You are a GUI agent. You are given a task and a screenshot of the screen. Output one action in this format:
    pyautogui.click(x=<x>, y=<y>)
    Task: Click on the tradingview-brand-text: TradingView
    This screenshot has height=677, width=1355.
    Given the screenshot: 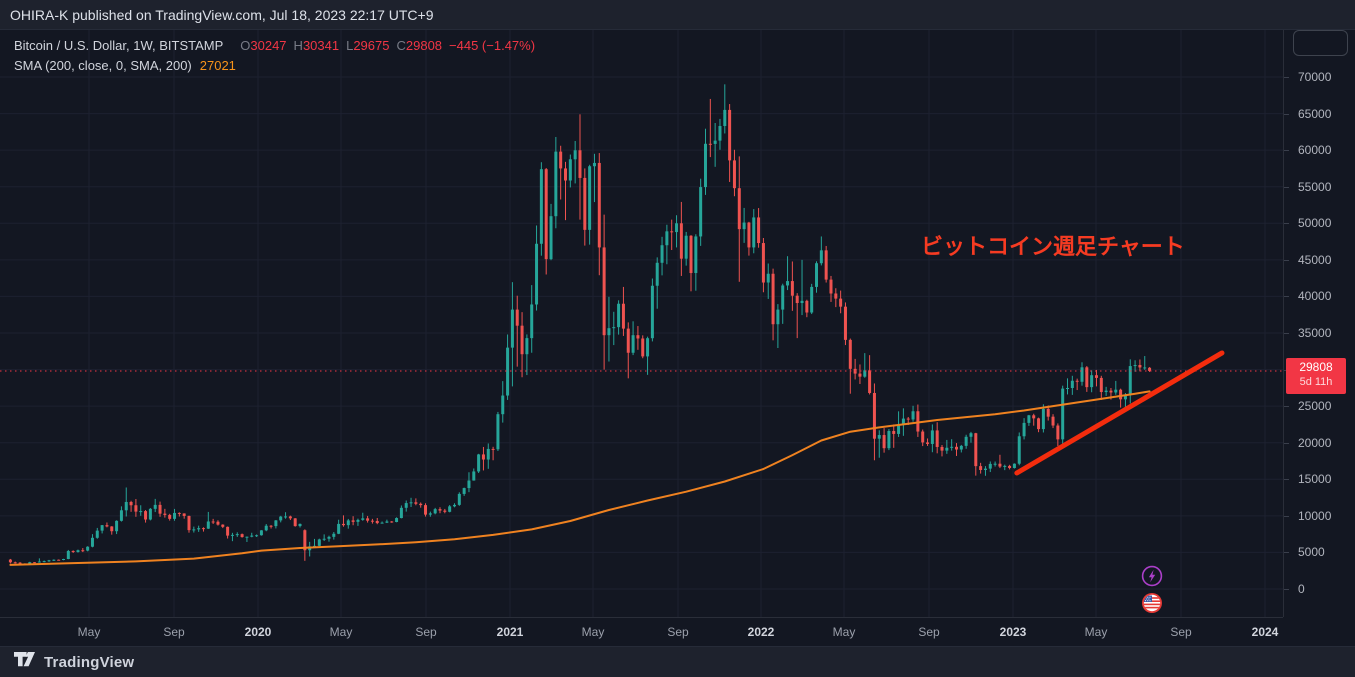 What is the action you would take?
    pyautogui.click(x=89, y=662)
    